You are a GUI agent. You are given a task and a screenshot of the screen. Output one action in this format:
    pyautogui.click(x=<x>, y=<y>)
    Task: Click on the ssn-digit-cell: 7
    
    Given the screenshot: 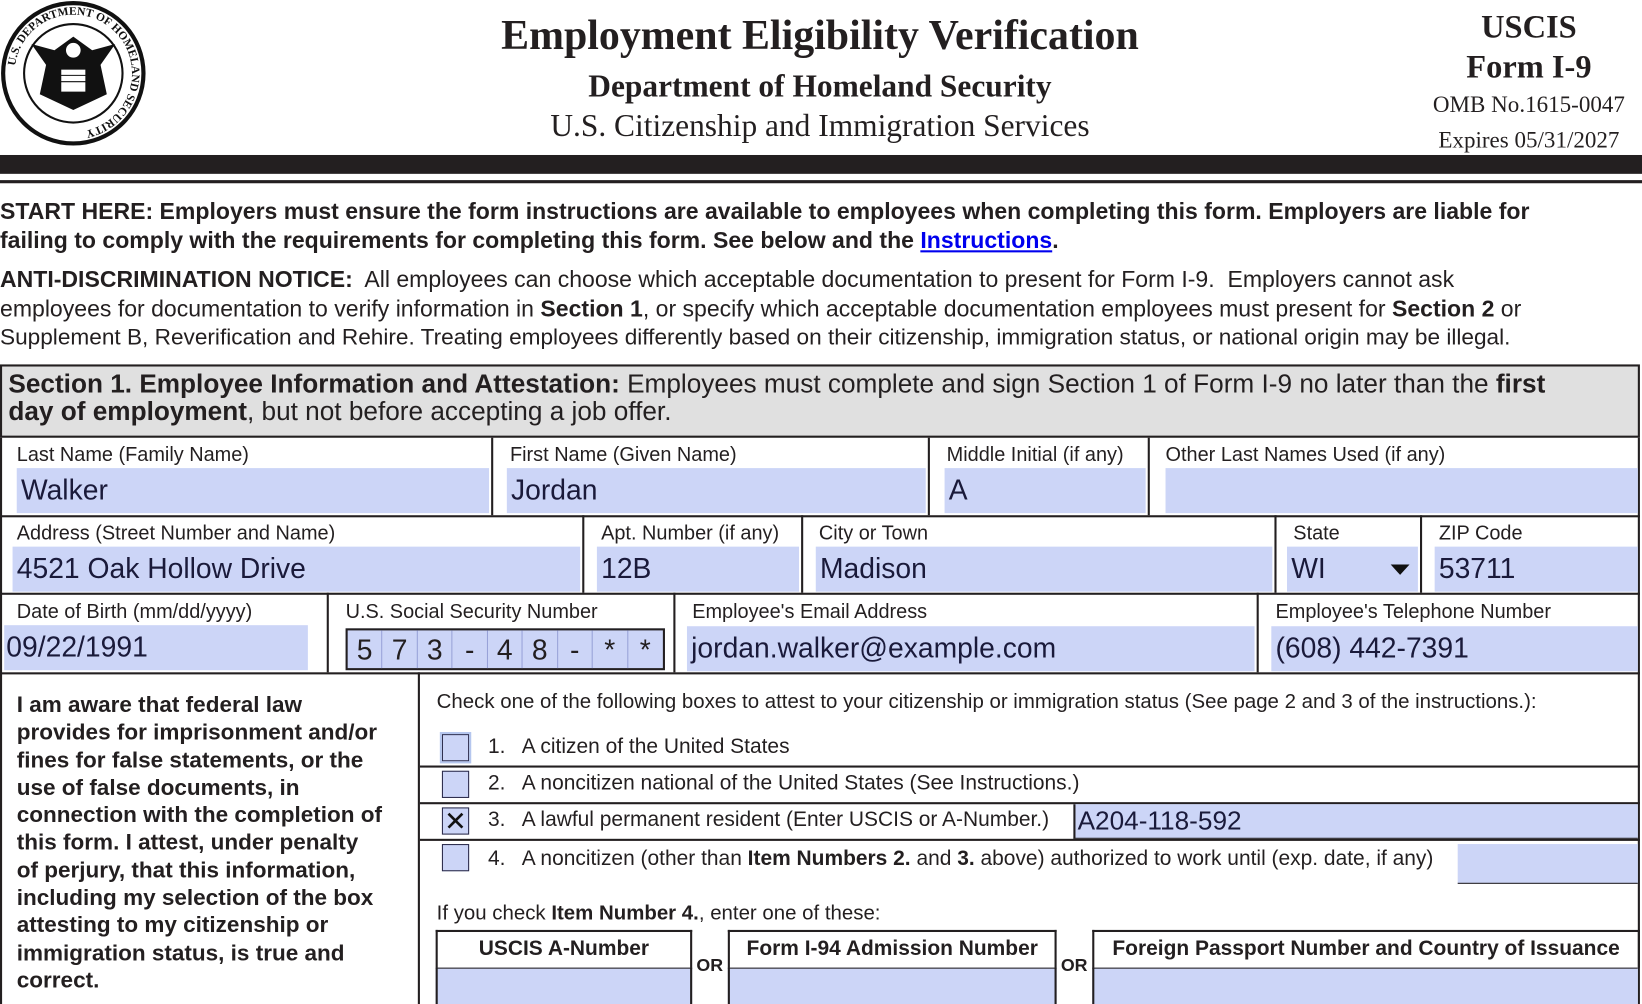 What is the action you would take?
    pyautogui.click(x=400, y=649)
    